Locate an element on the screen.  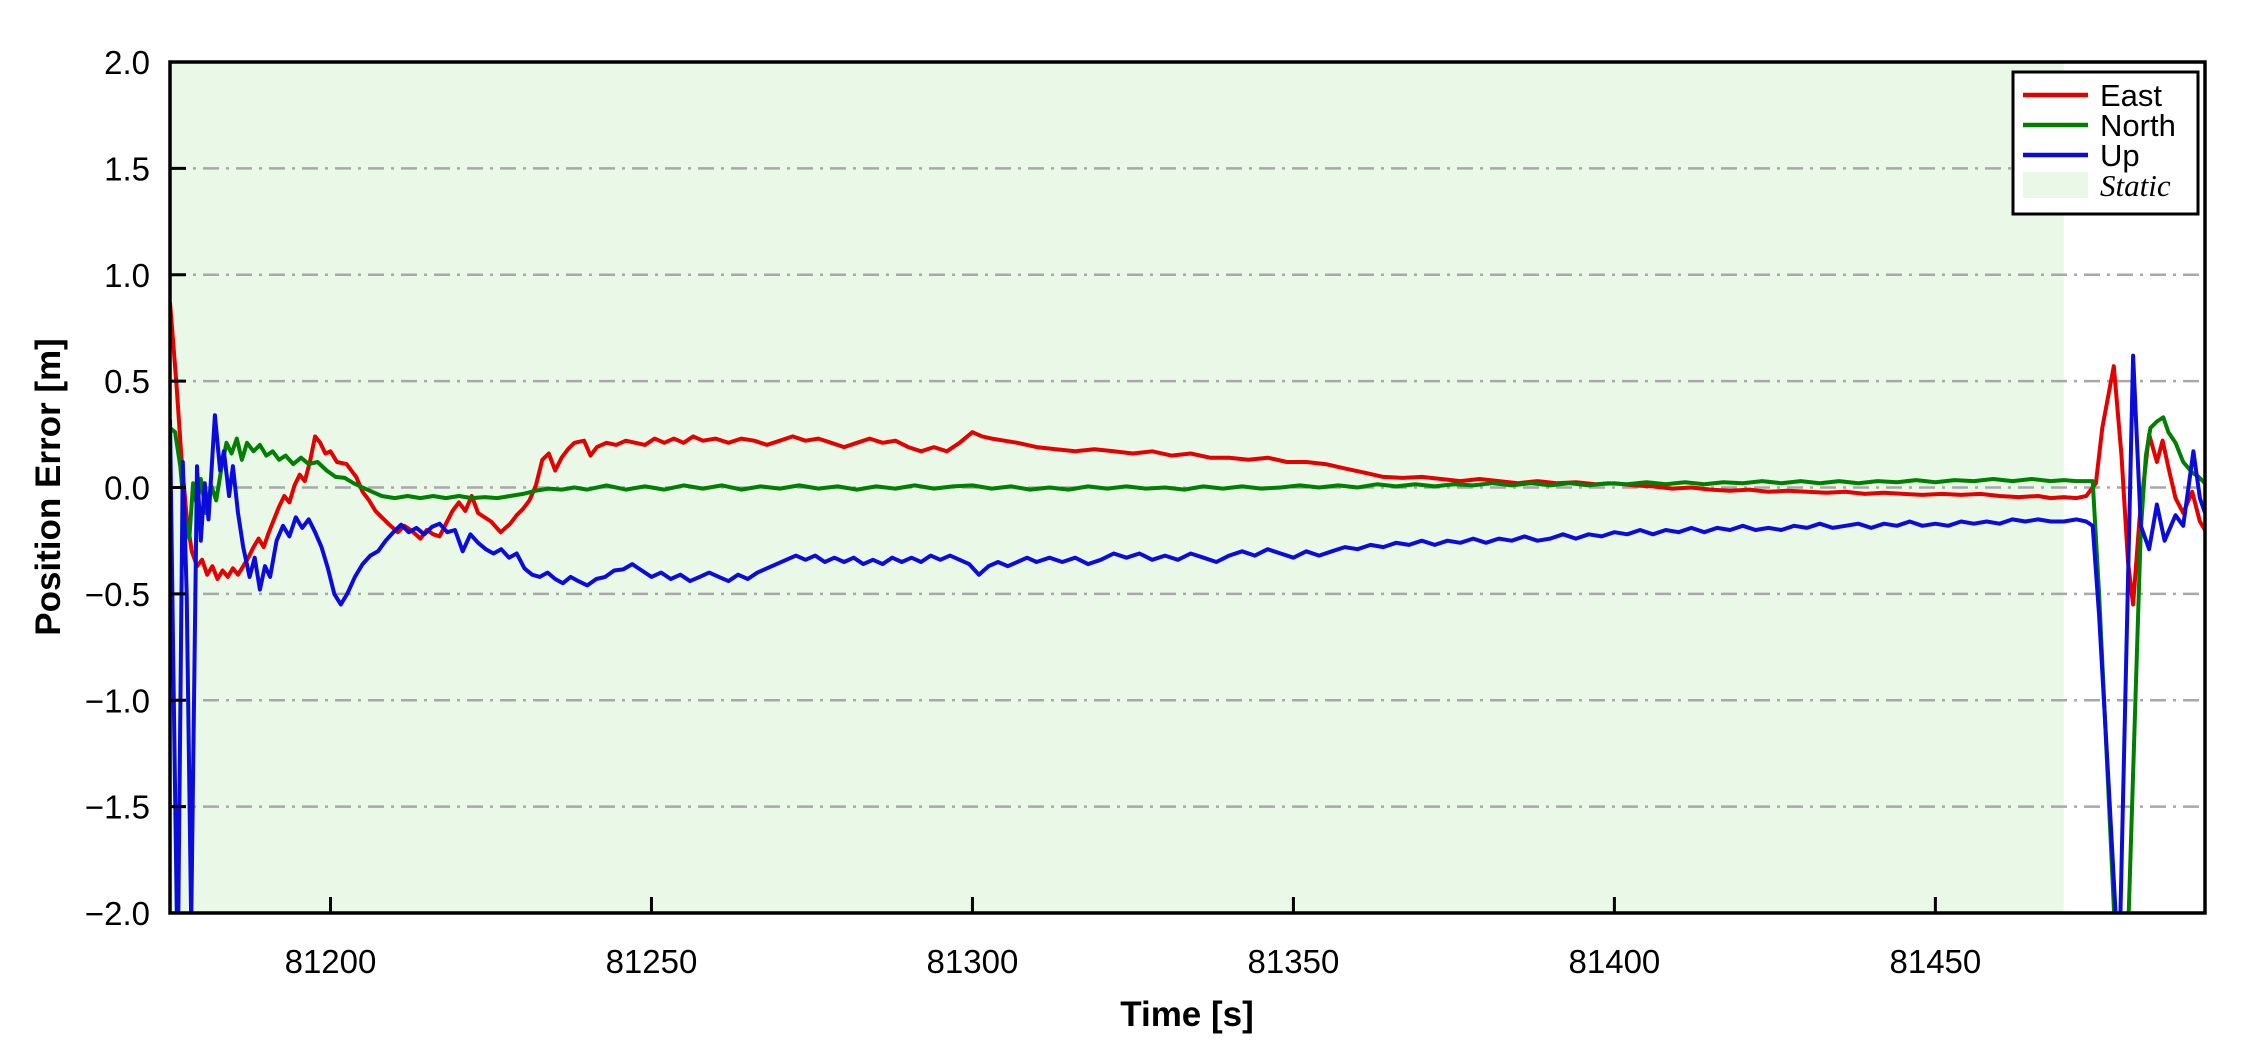
x-tick-label-81400: 81400 is located at coordinates (1615, 961).